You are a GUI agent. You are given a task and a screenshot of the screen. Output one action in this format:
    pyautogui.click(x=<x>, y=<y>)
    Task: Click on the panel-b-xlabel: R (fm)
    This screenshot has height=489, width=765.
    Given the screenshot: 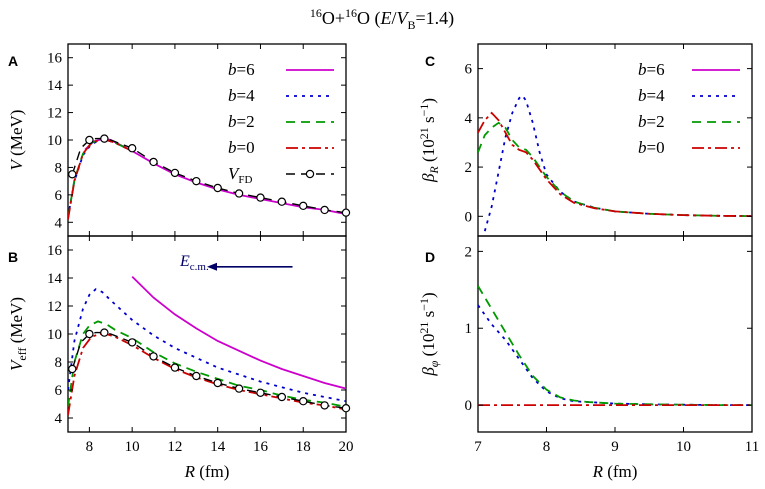 What is the action you would take?
    pyautogui.click(x=207, y=471)
    